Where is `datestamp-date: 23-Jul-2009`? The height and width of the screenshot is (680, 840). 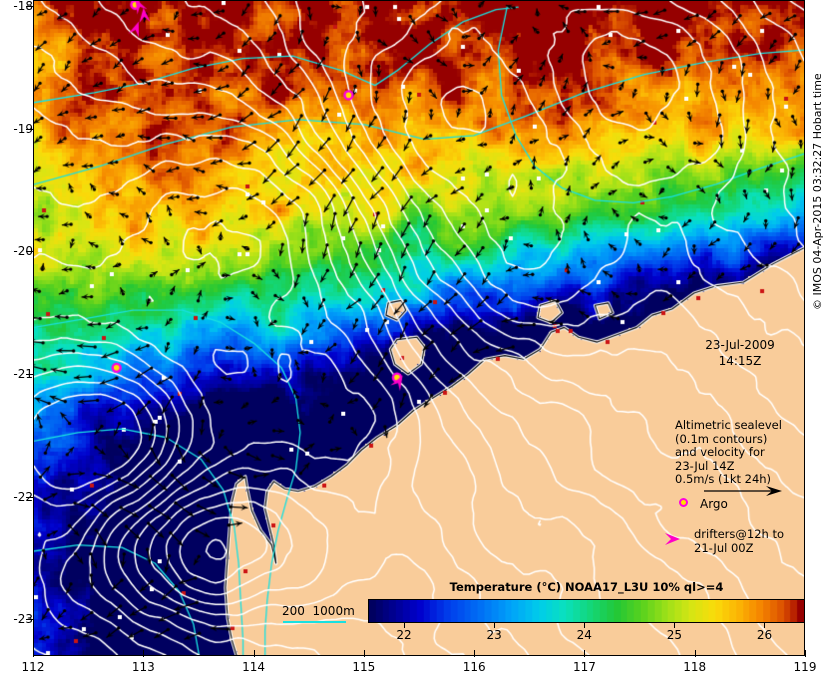 datestamp-date: 23-Jul-2009 is located at coordinates (740, 345).